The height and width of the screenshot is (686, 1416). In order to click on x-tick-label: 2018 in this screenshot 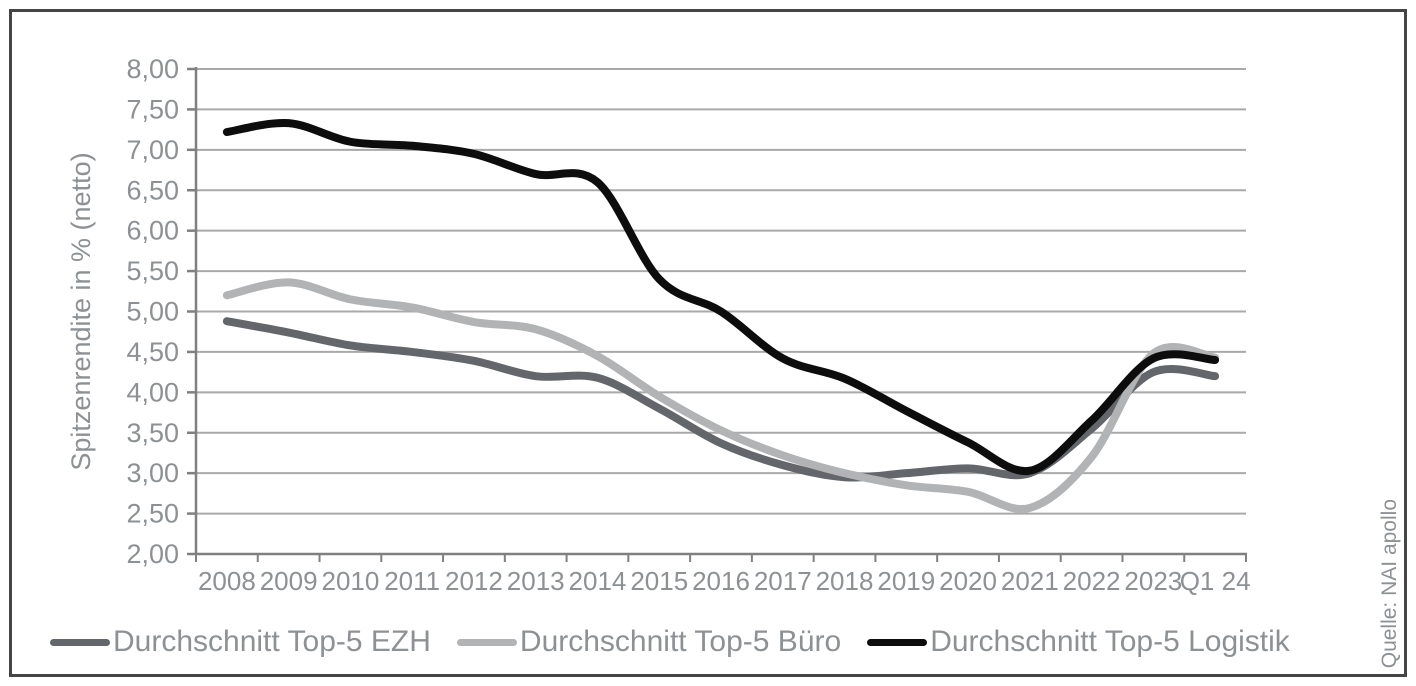, I will do `click(845, 581)`.